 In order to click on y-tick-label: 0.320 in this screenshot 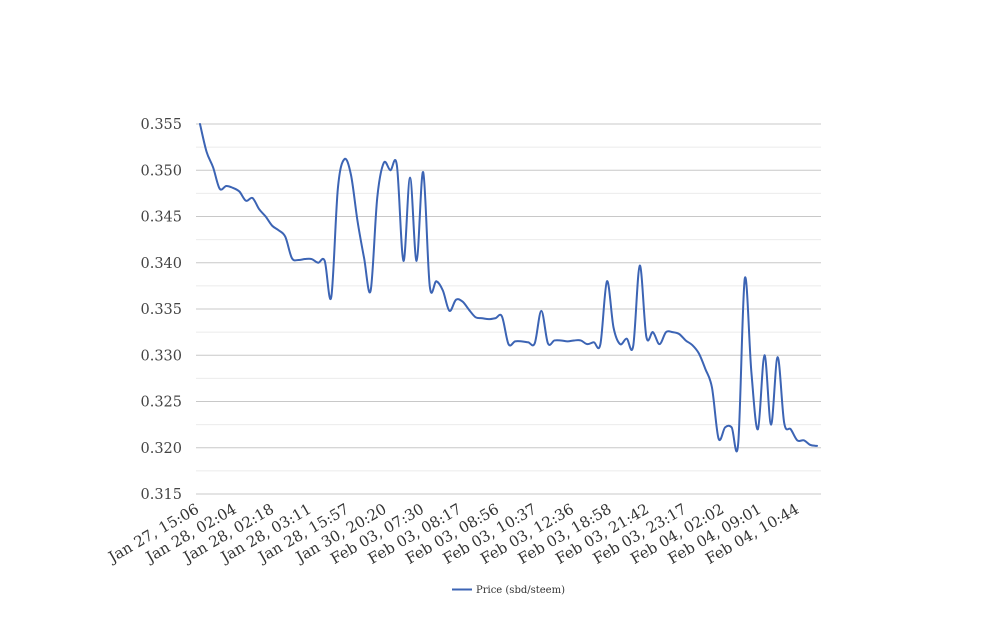, I will do `click(161, 449)`.